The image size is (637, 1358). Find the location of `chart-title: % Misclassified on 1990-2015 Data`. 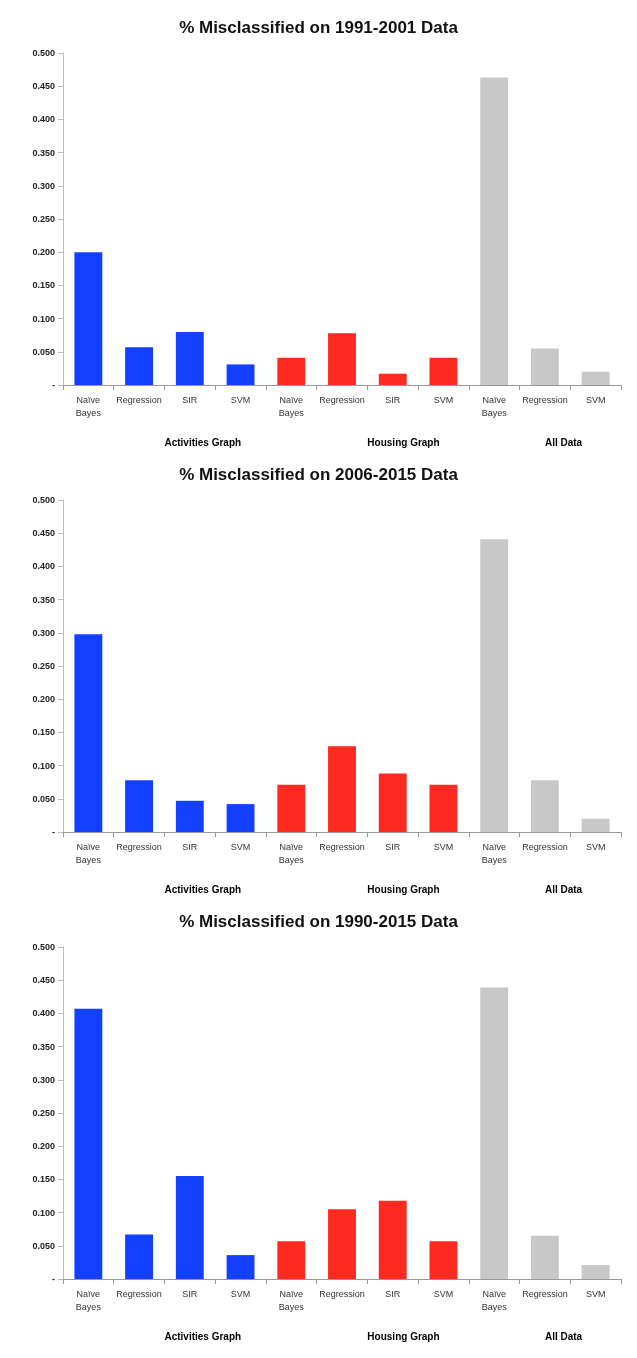

chart-title: % Misclassified on 1990-2015 Data is located at coordinates (319, 921).